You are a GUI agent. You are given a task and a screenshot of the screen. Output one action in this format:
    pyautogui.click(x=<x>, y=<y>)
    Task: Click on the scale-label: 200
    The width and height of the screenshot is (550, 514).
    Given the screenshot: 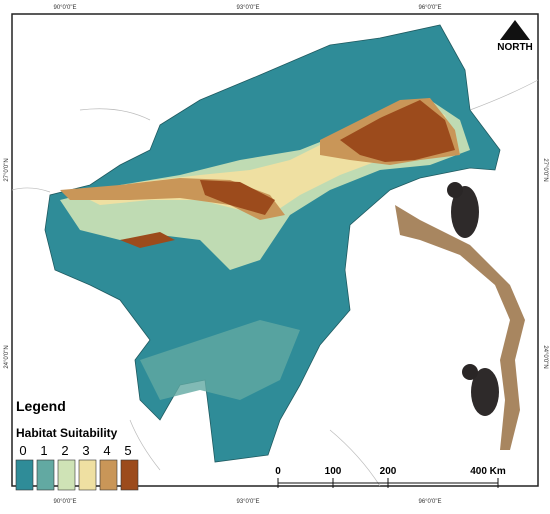 What is the action you would take?
    pyautogui.click(x=388, y=471)
    